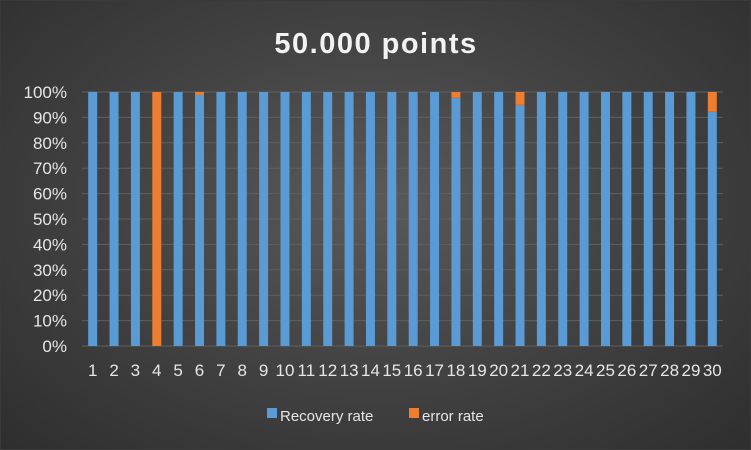 This screenshot has height=450, width=751. Describe the element at coordinates (413, 370) in the screenshot. I see `x-tick-label: 16` at that location.